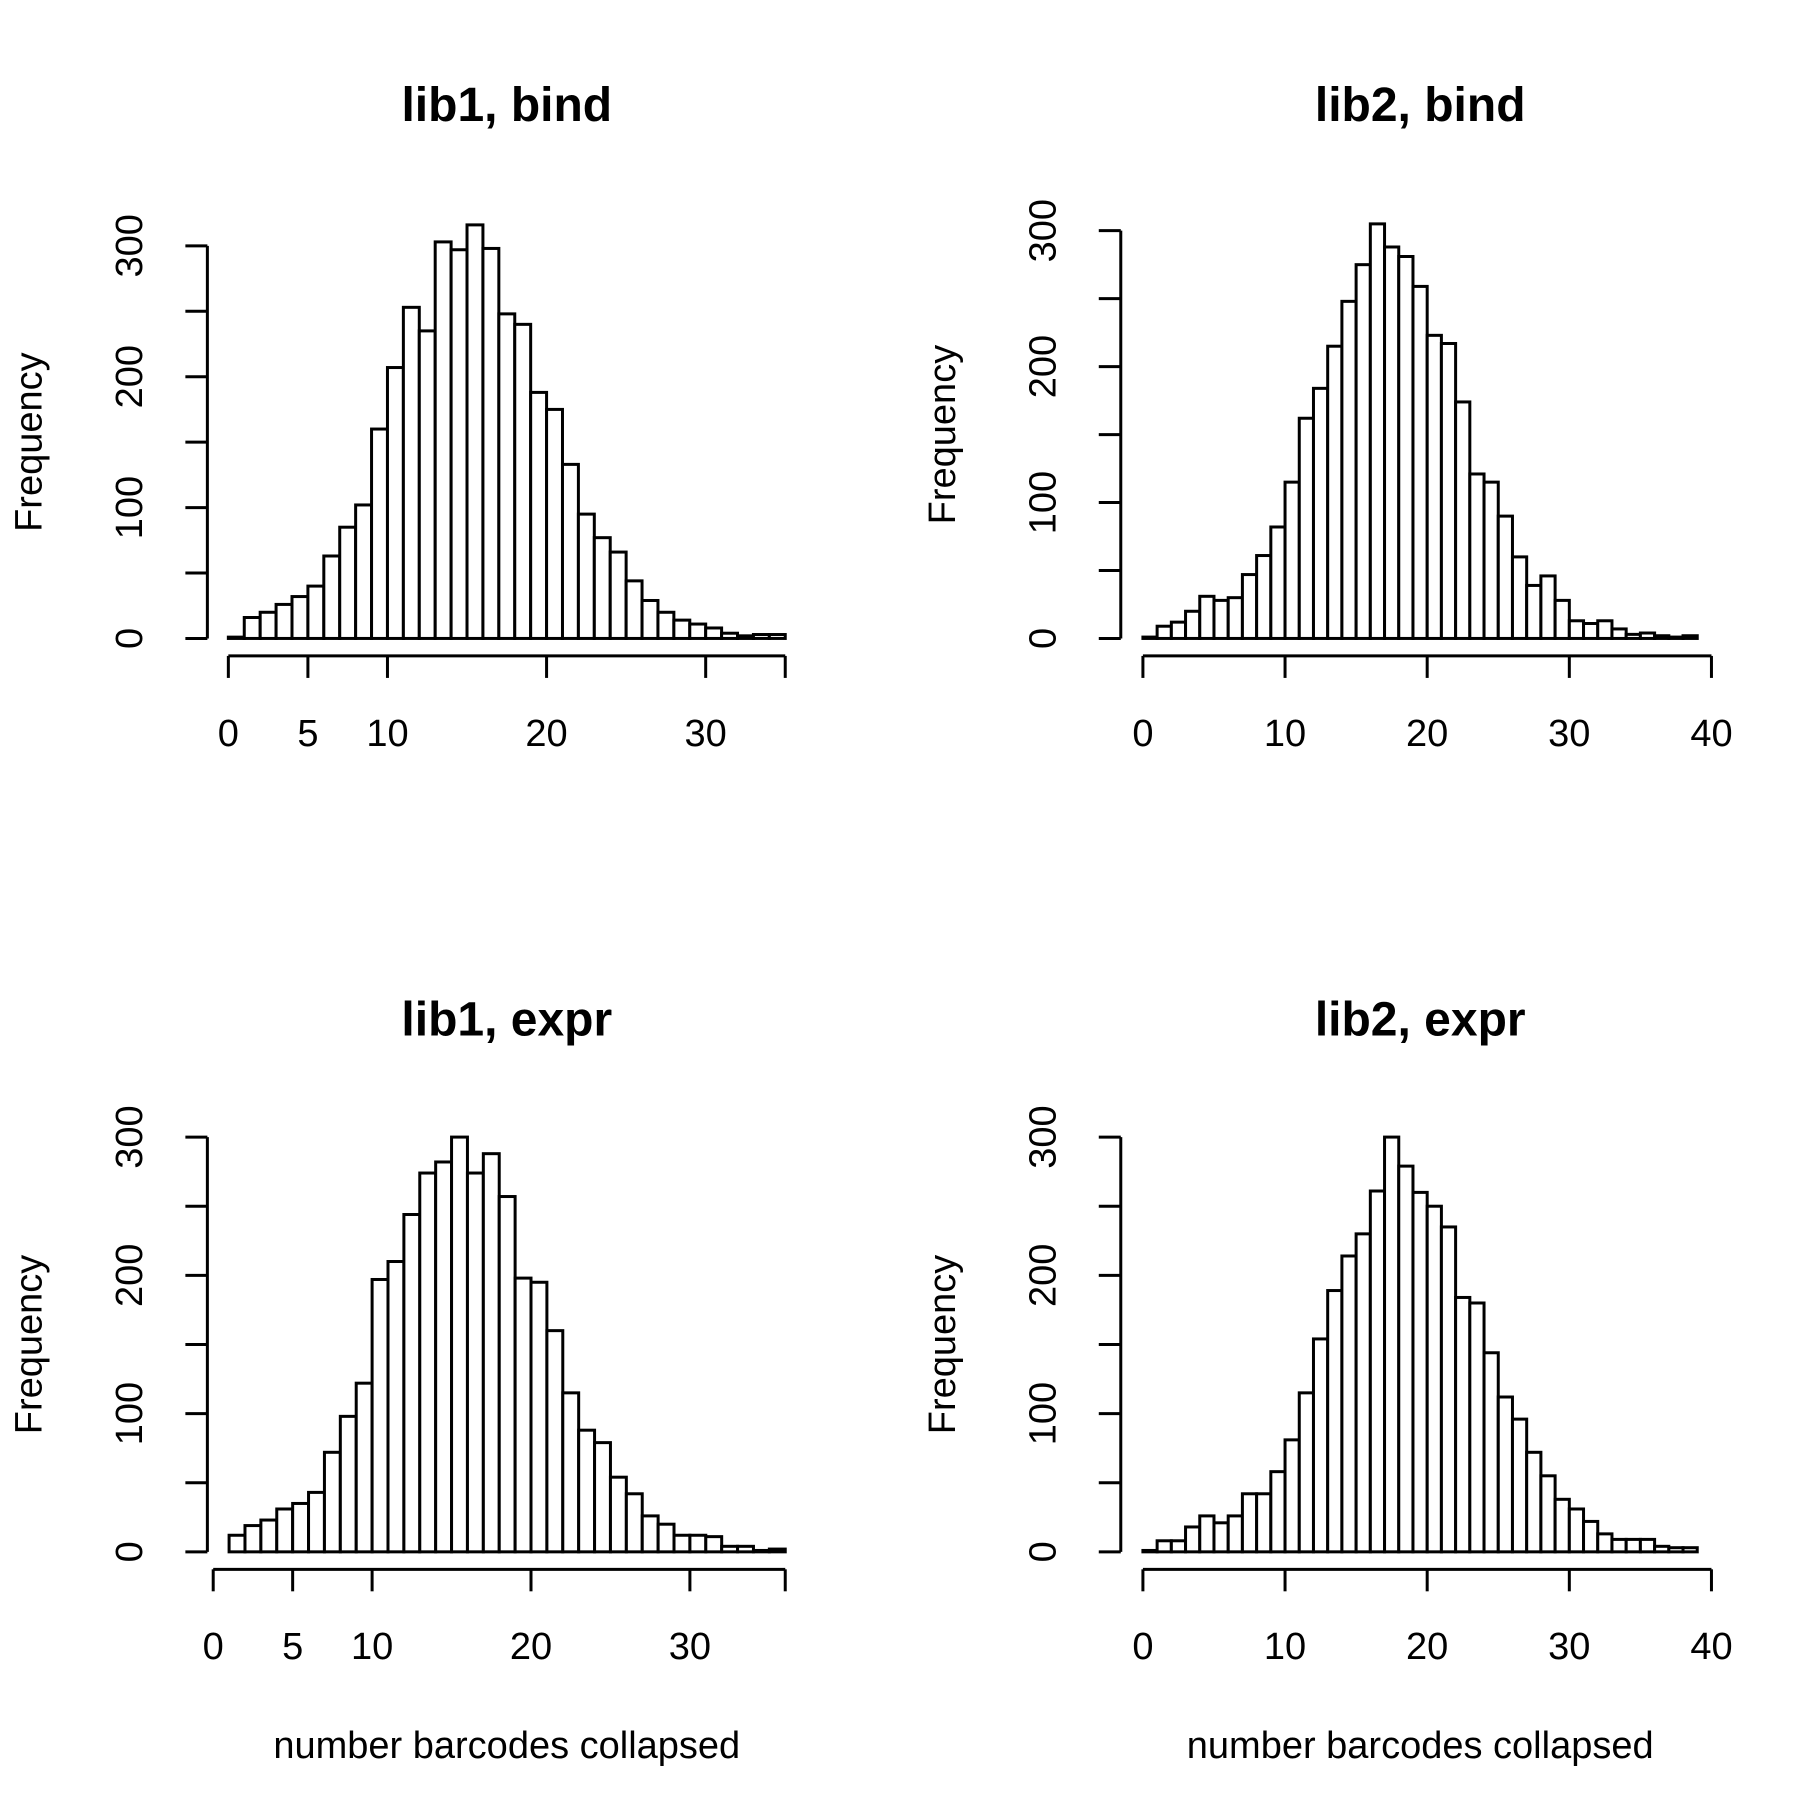 The height and width of the screenshot is (1805, 1800). I want to click on x-tick-label: 5, so click(292, 1647).